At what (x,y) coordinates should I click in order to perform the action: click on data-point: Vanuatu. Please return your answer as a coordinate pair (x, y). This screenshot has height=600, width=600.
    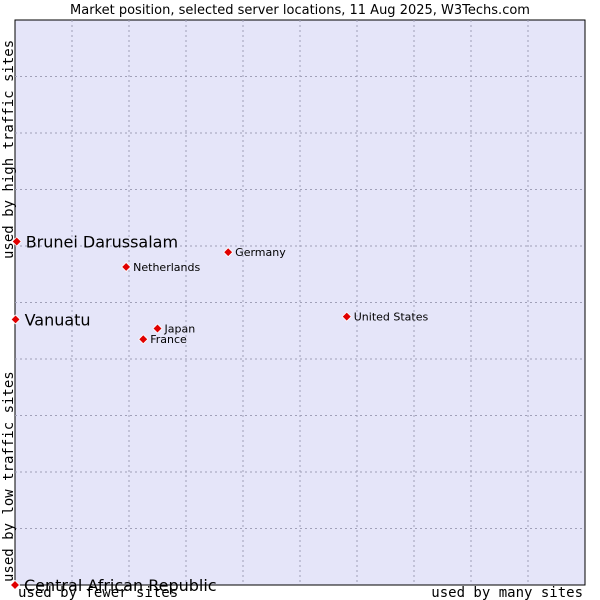
    Looking at the image, I should click on (50, 319).